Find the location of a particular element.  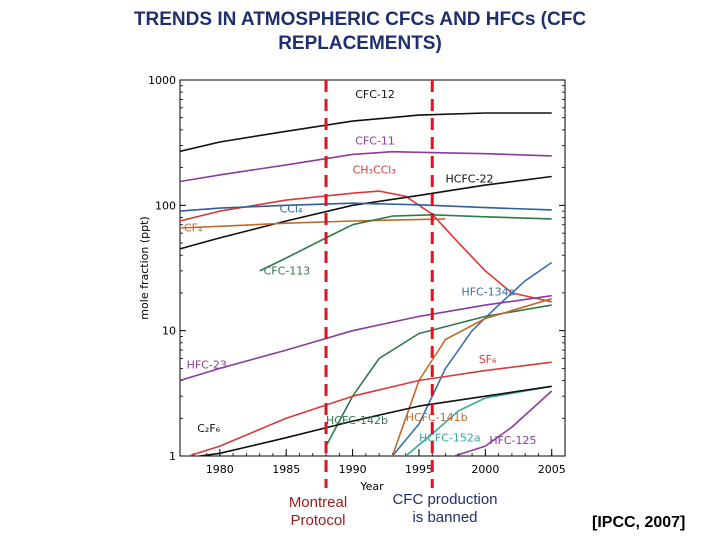

series-line-ccl- is located at coordinates (366, 207).